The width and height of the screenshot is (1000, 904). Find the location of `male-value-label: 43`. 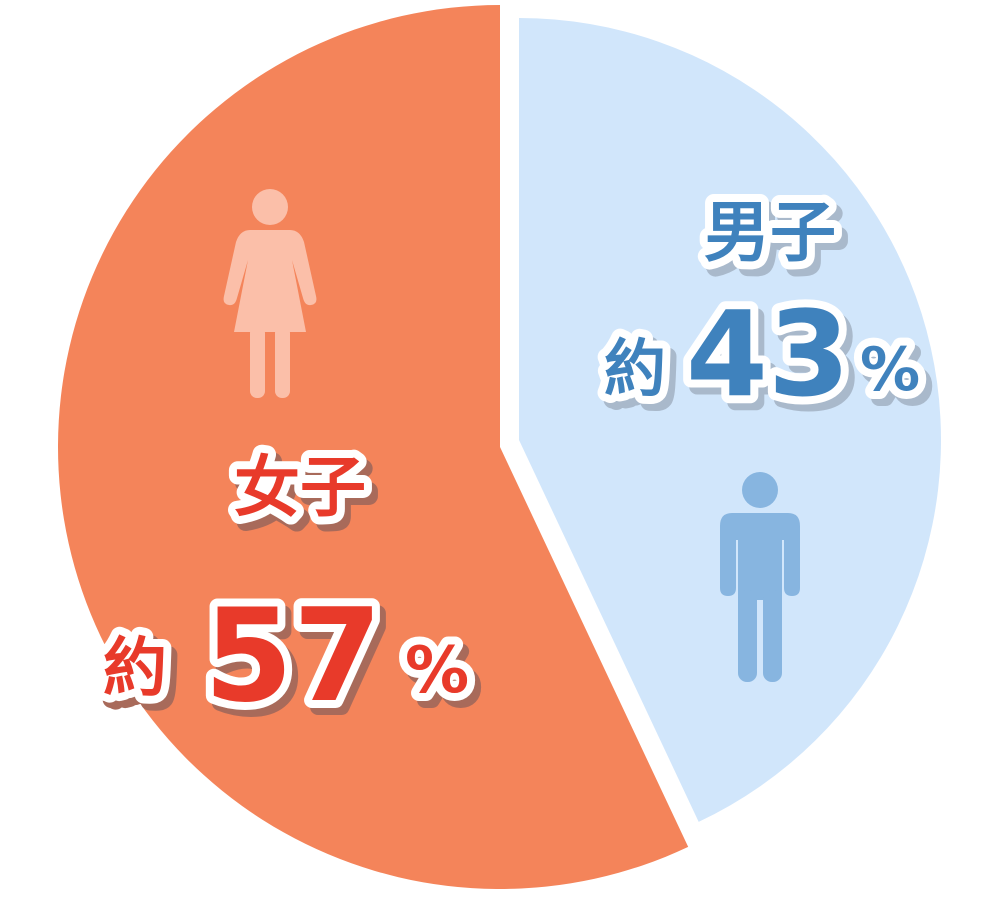

male-value-label: 43 is located at coordinates (768, 354).